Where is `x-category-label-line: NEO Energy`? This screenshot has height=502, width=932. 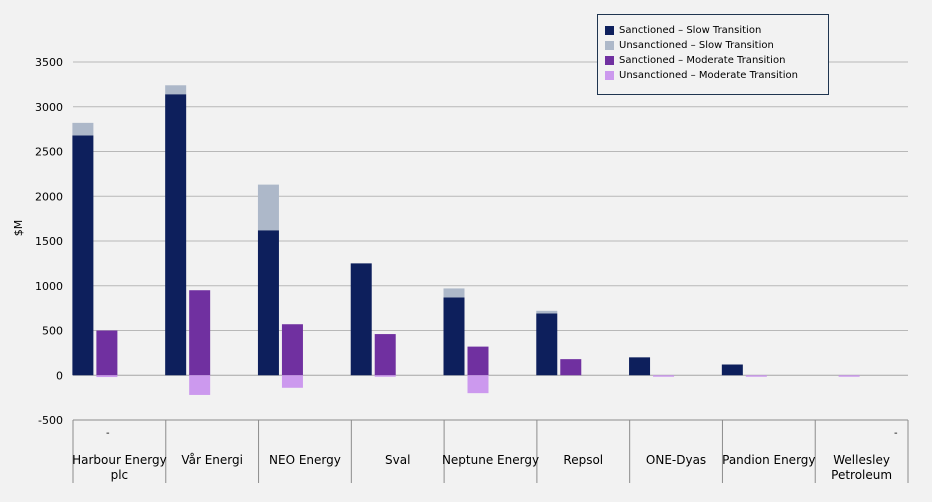 x-category-label-line: NEO Energy is located at coordinates (305, 460).